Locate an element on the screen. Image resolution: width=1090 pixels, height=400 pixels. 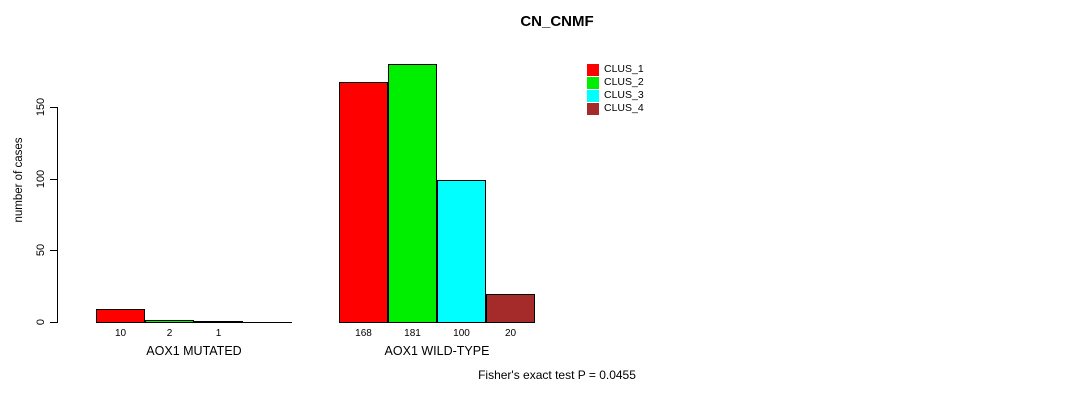
legend-item: CLUS_2 is located at coordinates (615, 82).